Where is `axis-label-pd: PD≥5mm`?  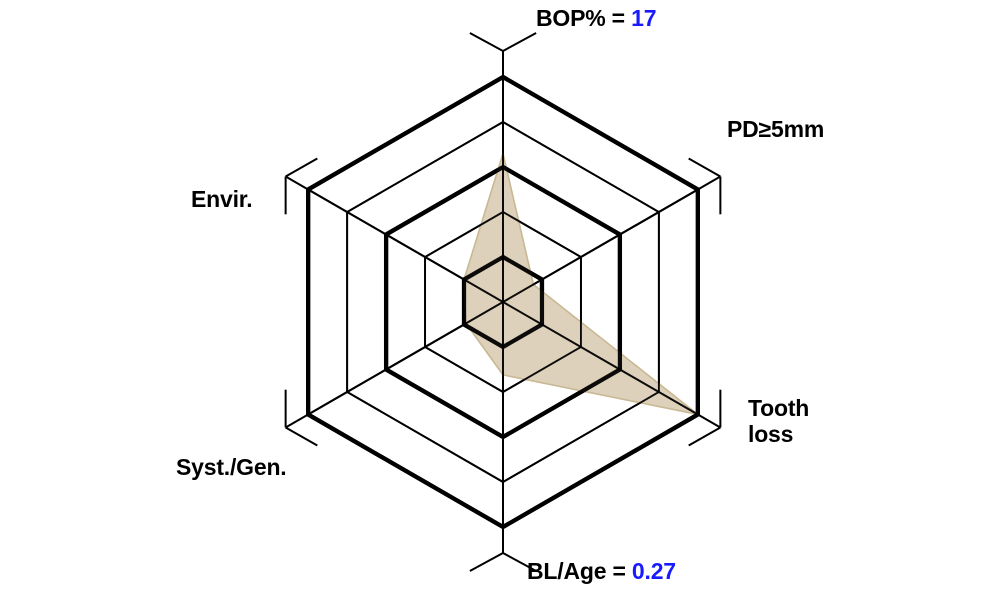 axis-label-pd: PD≥5mm is located at coordinates (776, 129).